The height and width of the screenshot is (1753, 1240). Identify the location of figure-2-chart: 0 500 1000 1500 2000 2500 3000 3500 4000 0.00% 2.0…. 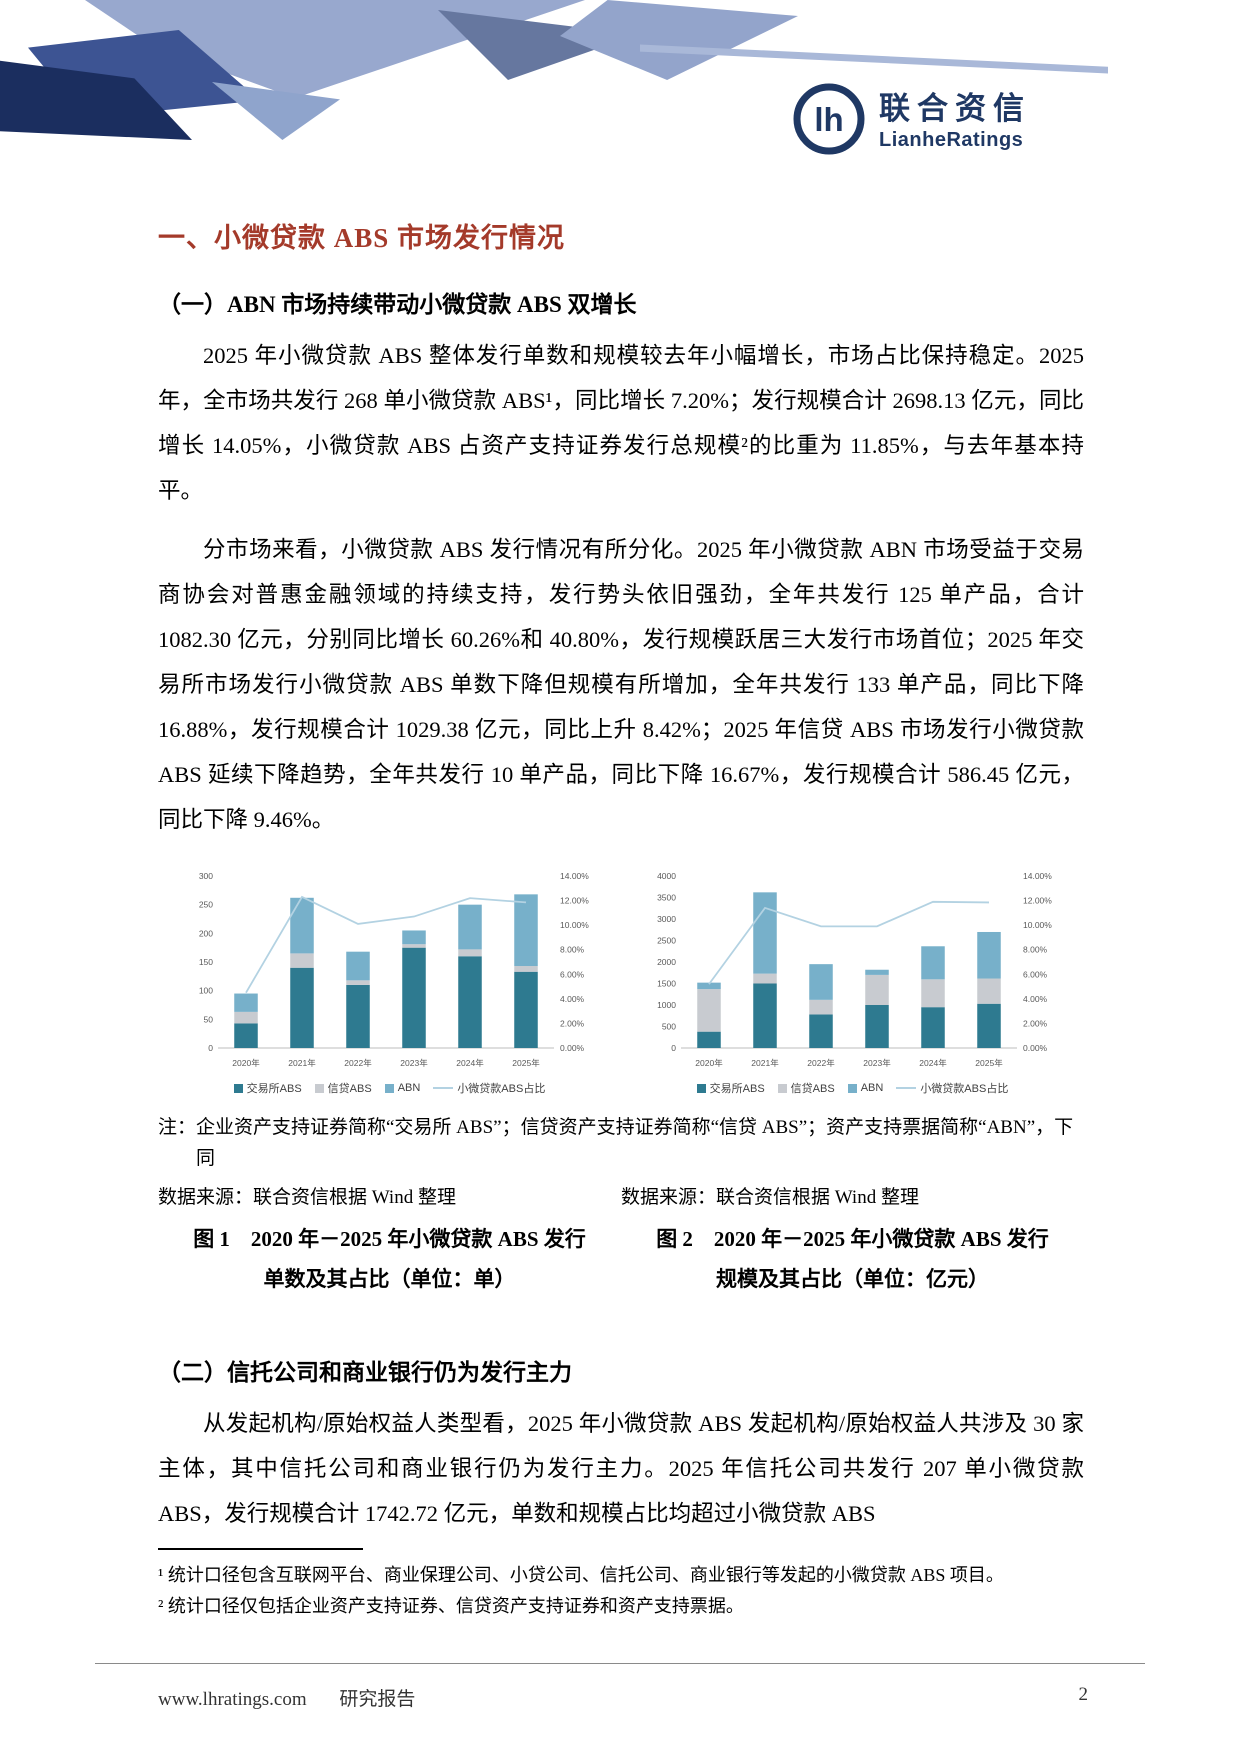
(852, 978).